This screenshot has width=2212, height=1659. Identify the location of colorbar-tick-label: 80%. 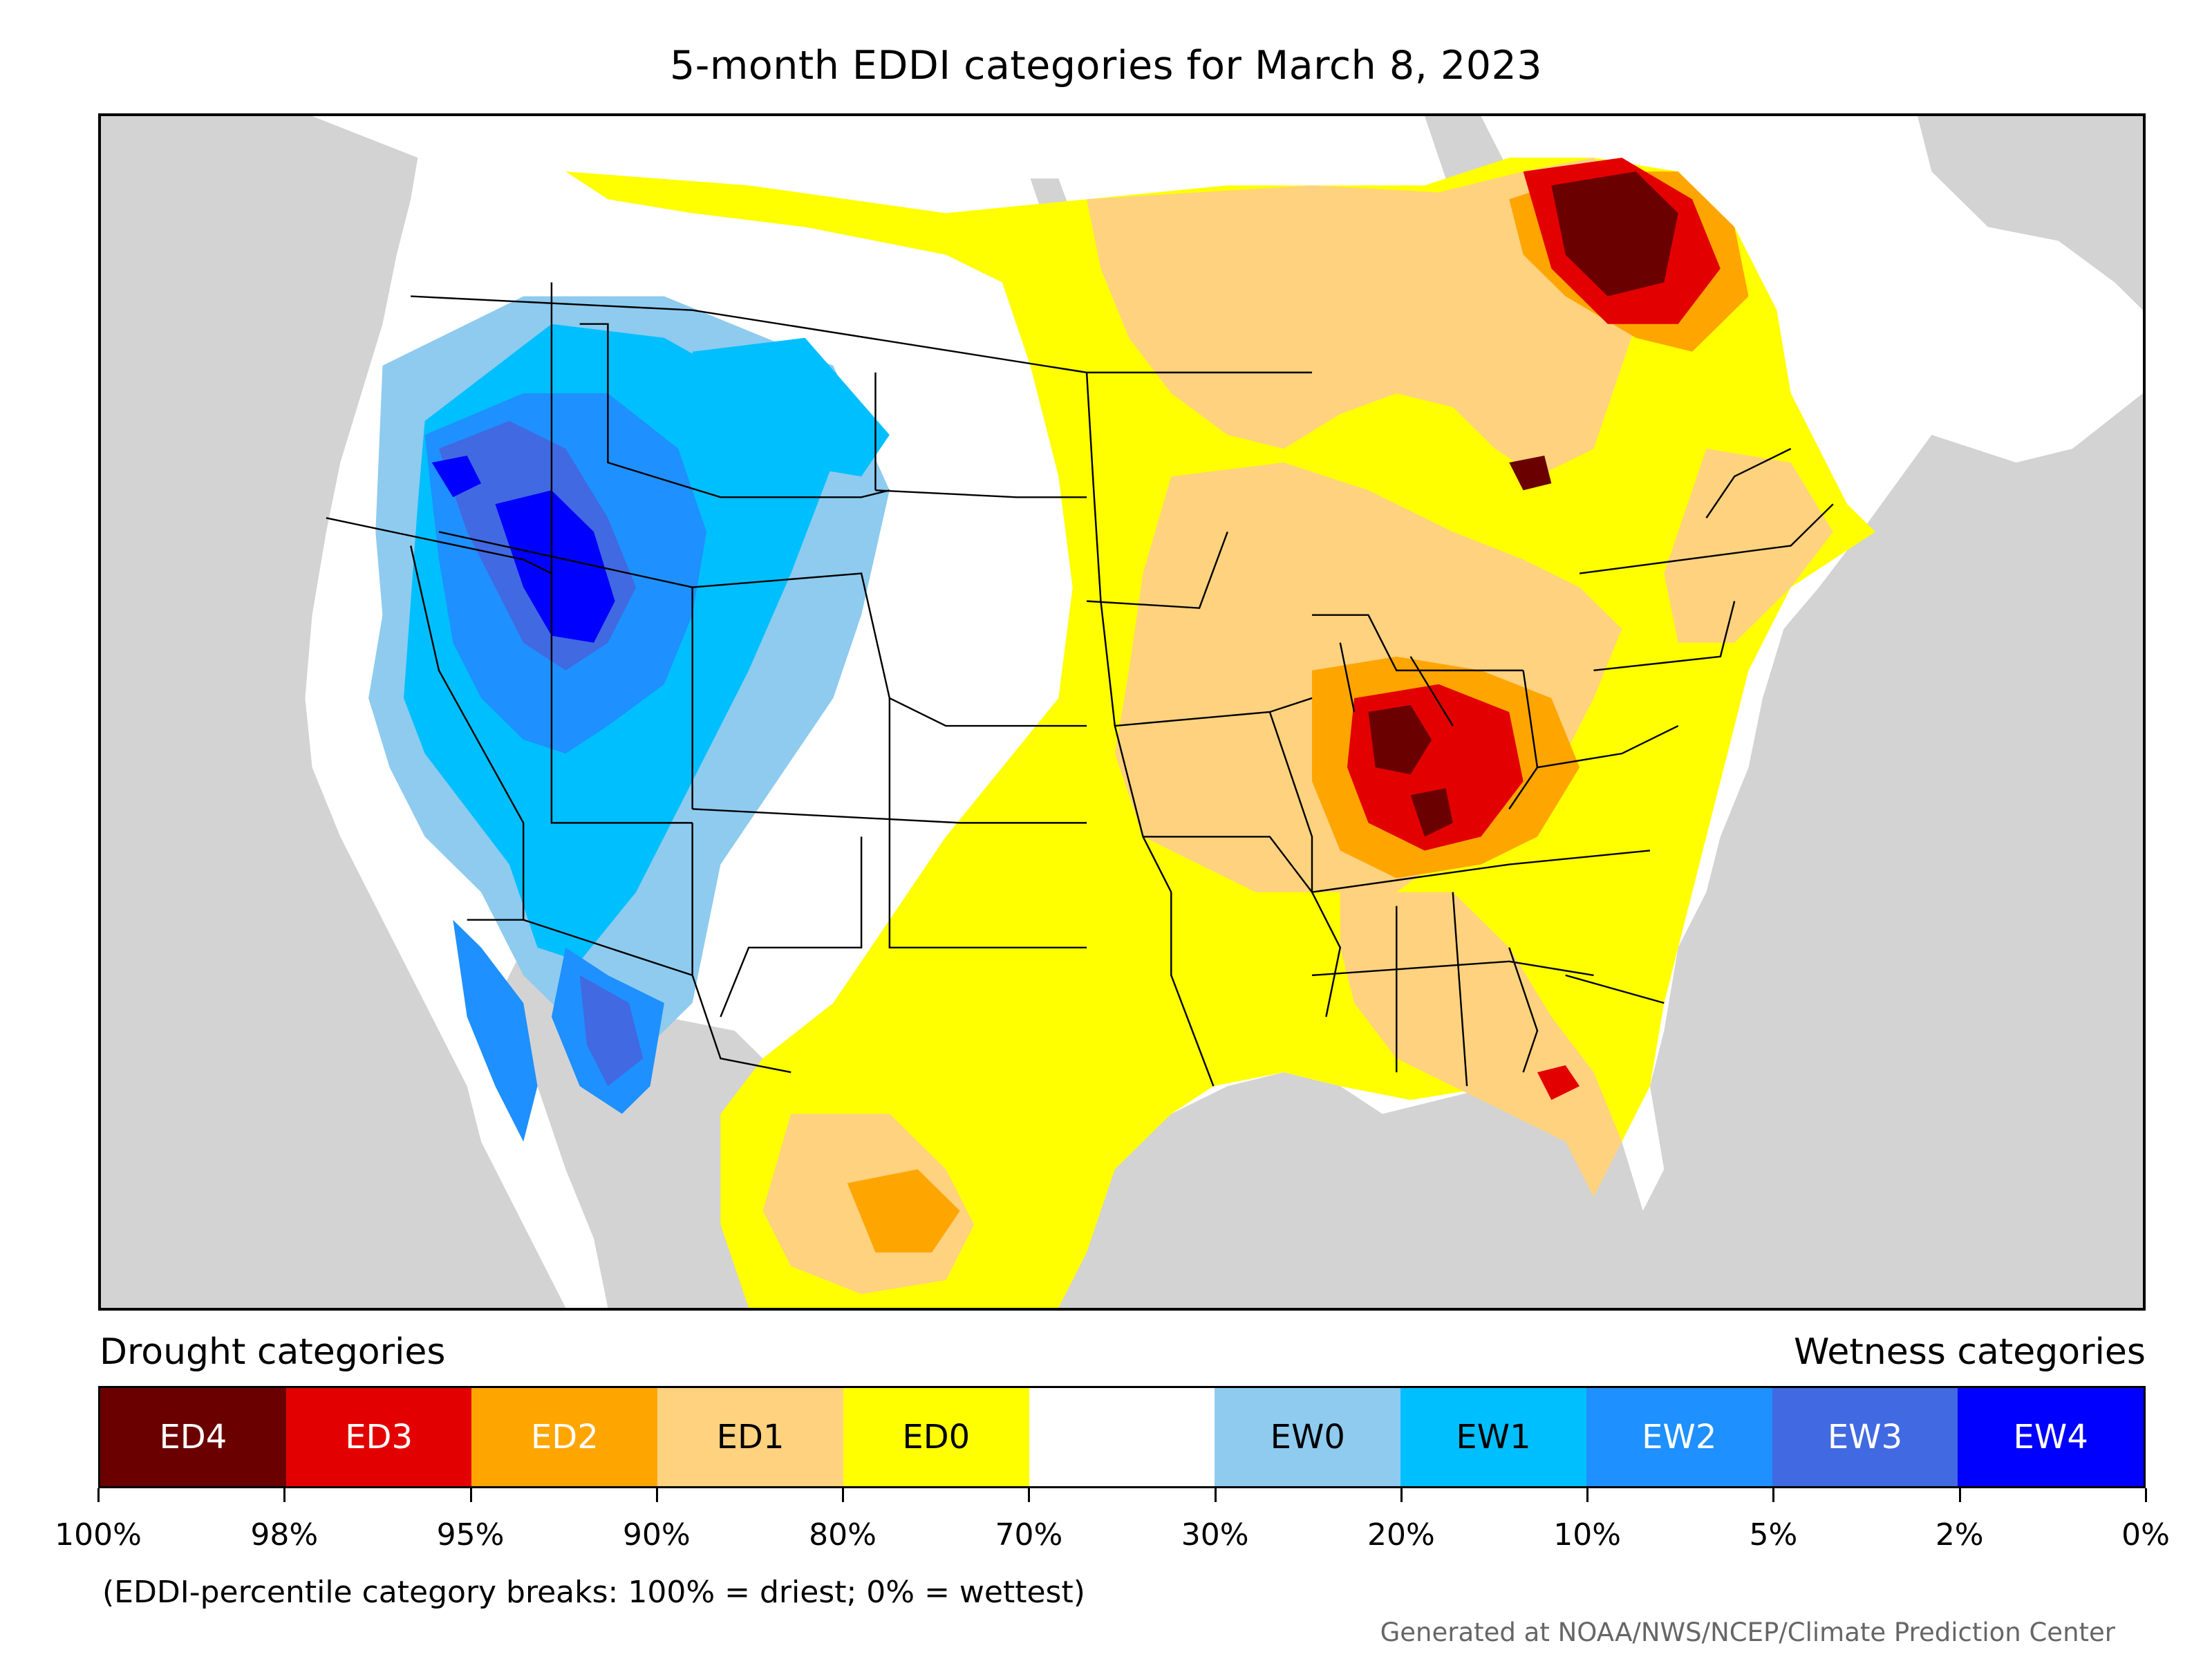
(843, 1535).